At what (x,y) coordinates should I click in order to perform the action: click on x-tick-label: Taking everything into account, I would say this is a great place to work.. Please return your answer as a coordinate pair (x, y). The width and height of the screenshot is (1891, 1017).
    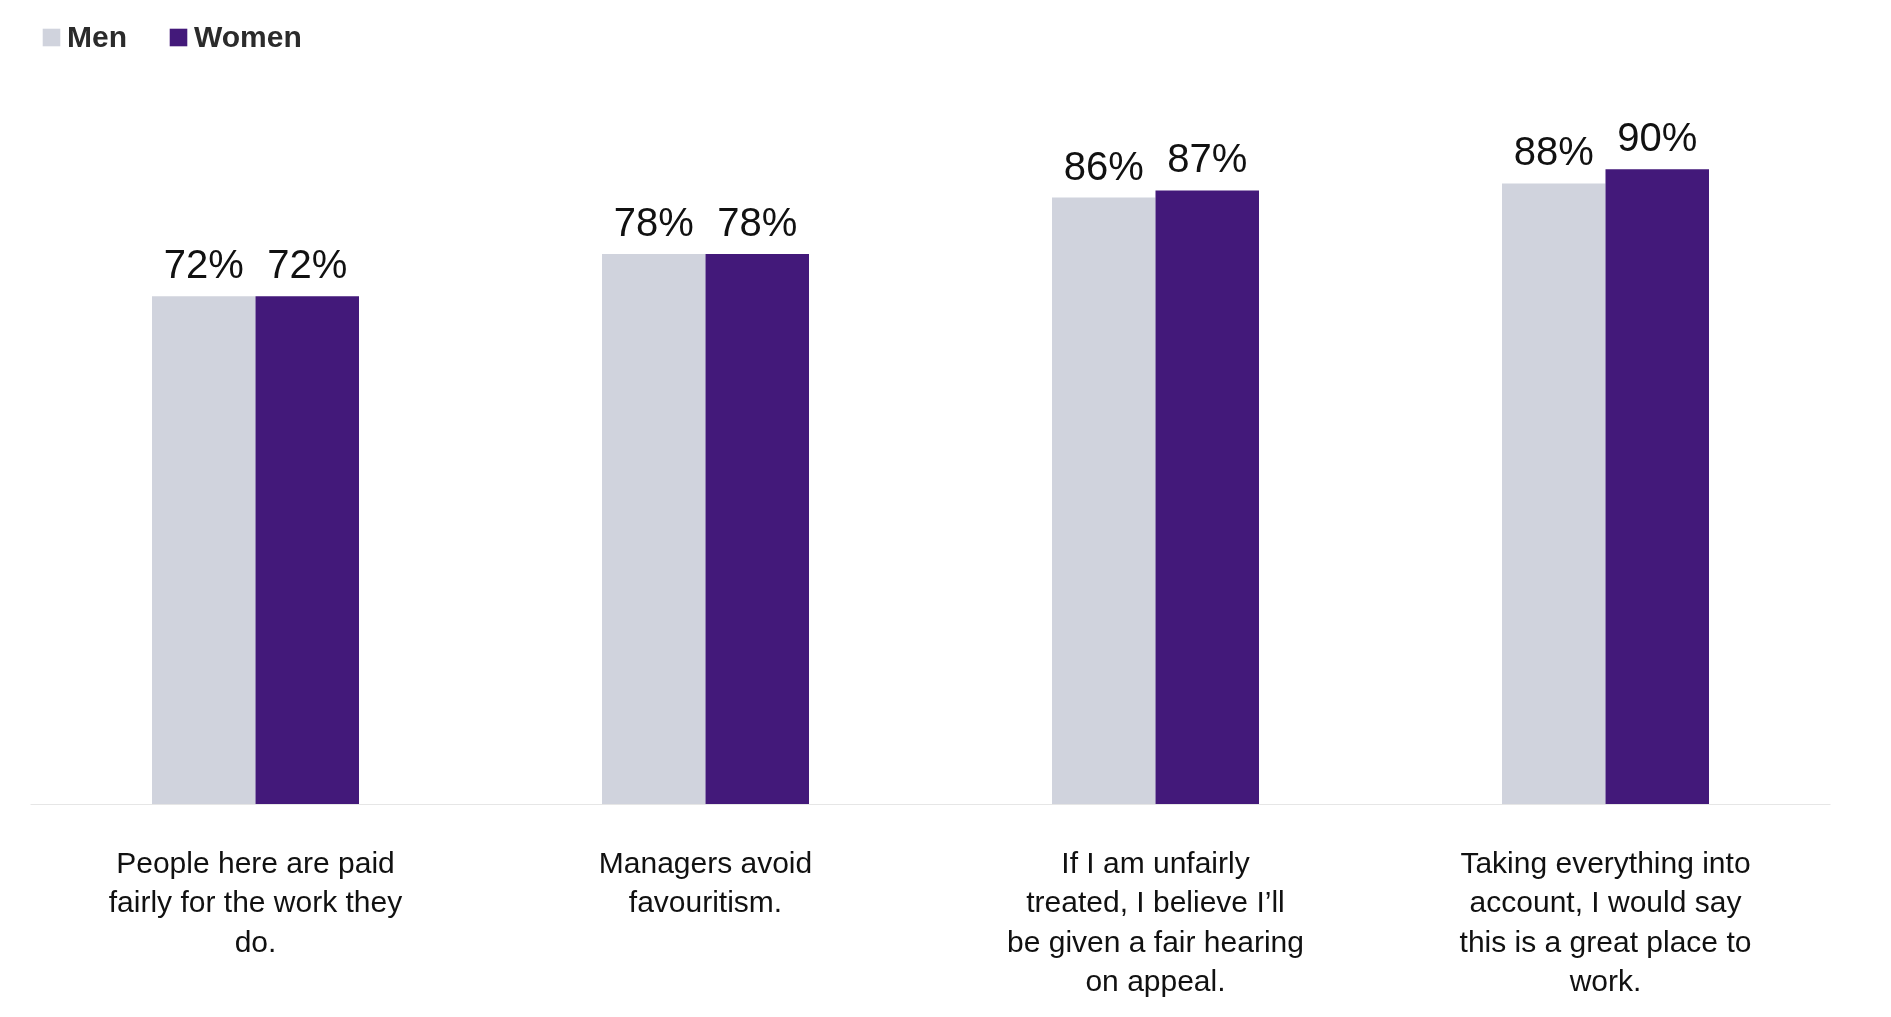
    Looking at the image, I should click on (1605, 921).